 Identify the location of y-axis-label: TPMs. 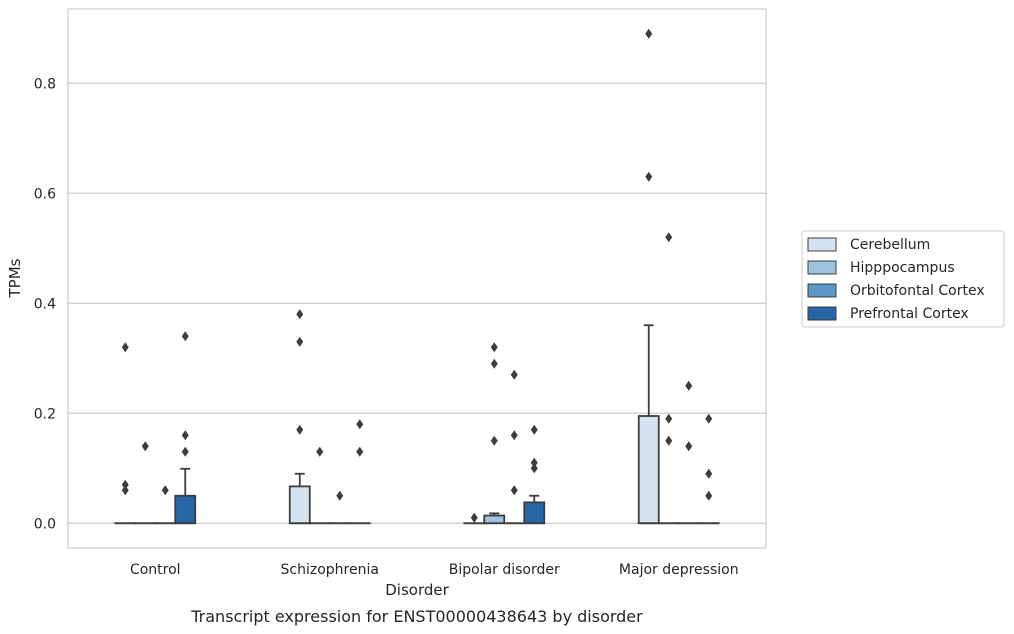
(15, 278).